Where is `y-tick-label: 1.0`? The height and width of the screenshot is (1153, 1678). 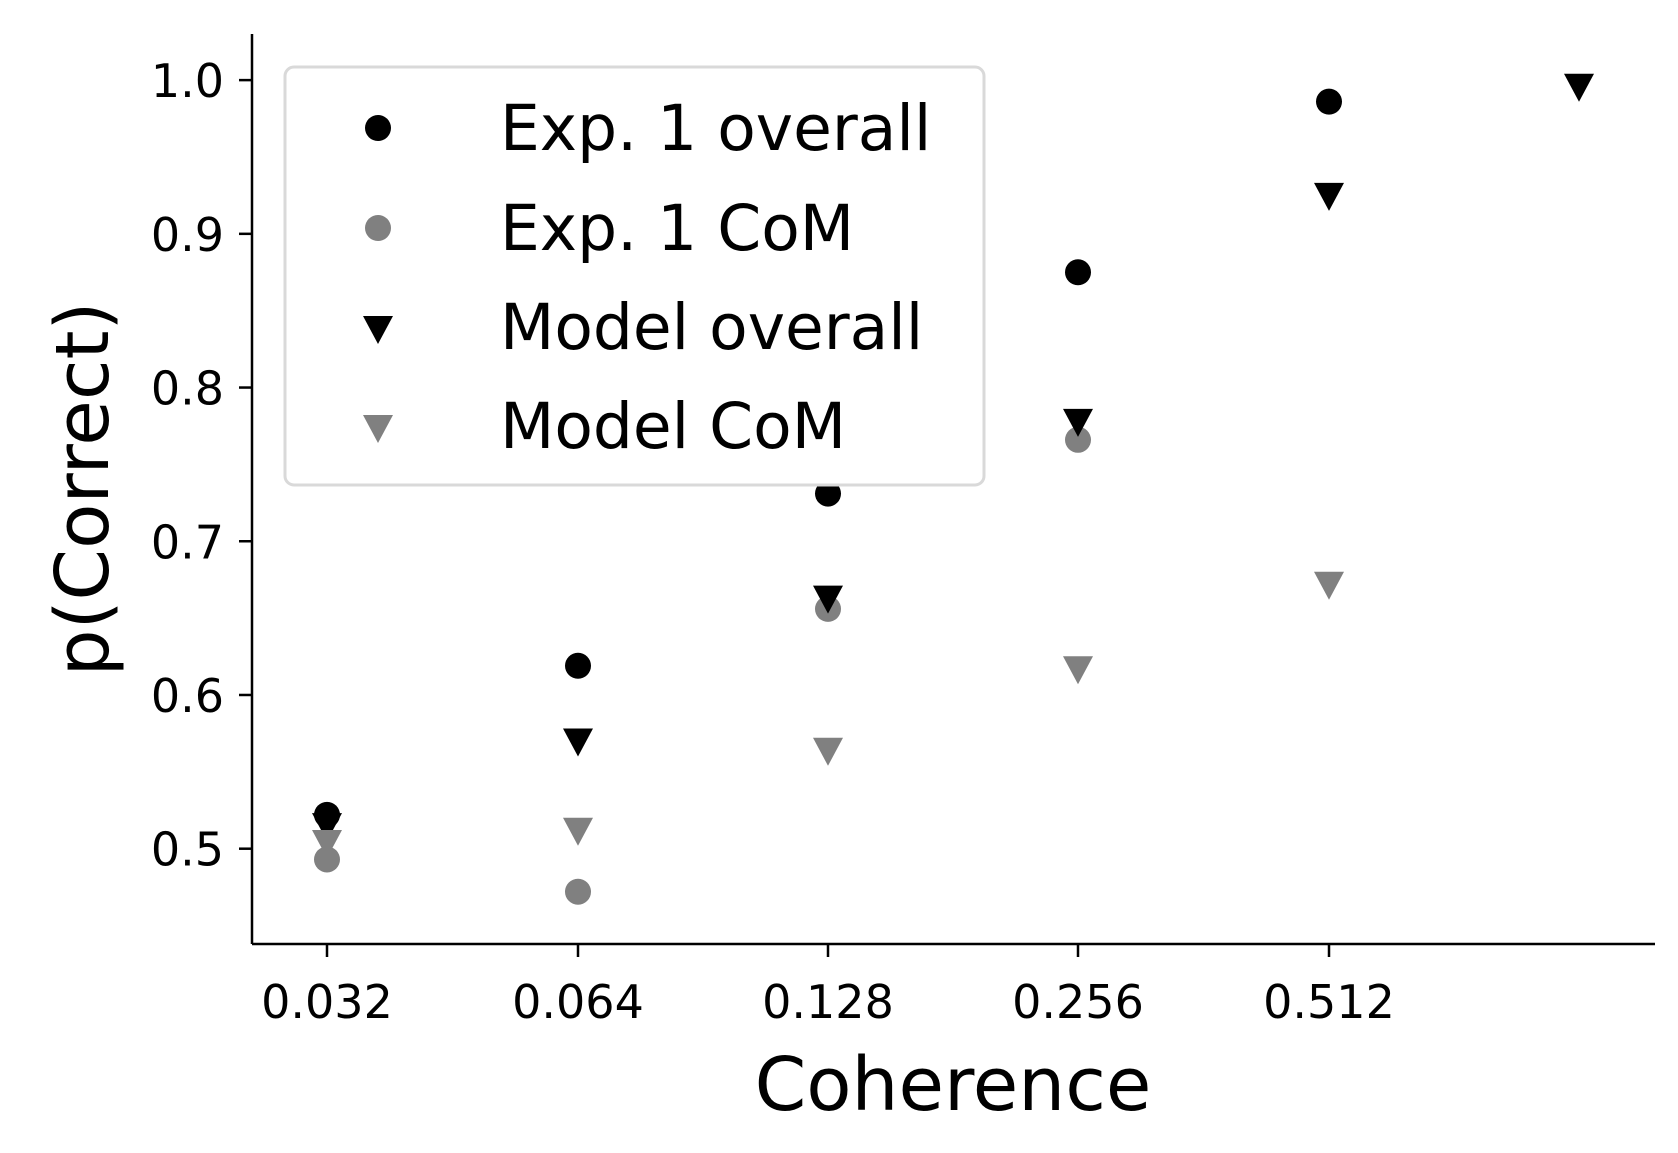
y-tick-label: 1.0 is located at coordinates (187, 81).